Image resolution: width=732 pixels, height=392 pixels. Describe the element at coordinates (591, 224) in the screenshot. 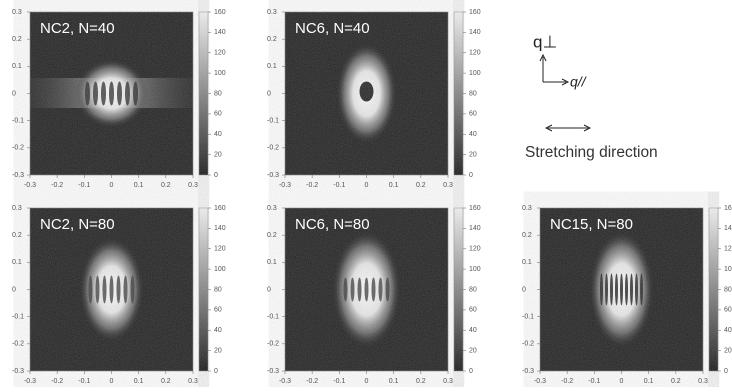

I see `panel-title: NC15, N=80` at that location.